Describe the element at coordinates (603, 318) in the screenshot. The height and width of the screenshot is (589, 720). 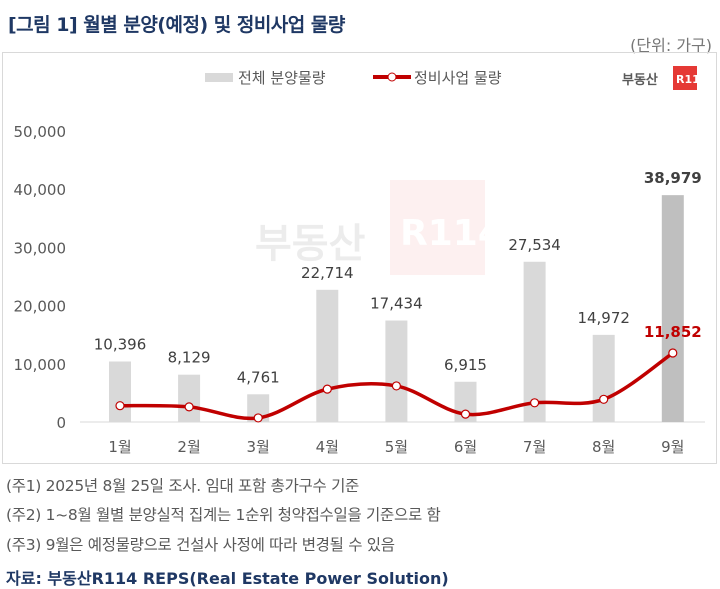
I see `bar-data-label: 14,972` at that location.